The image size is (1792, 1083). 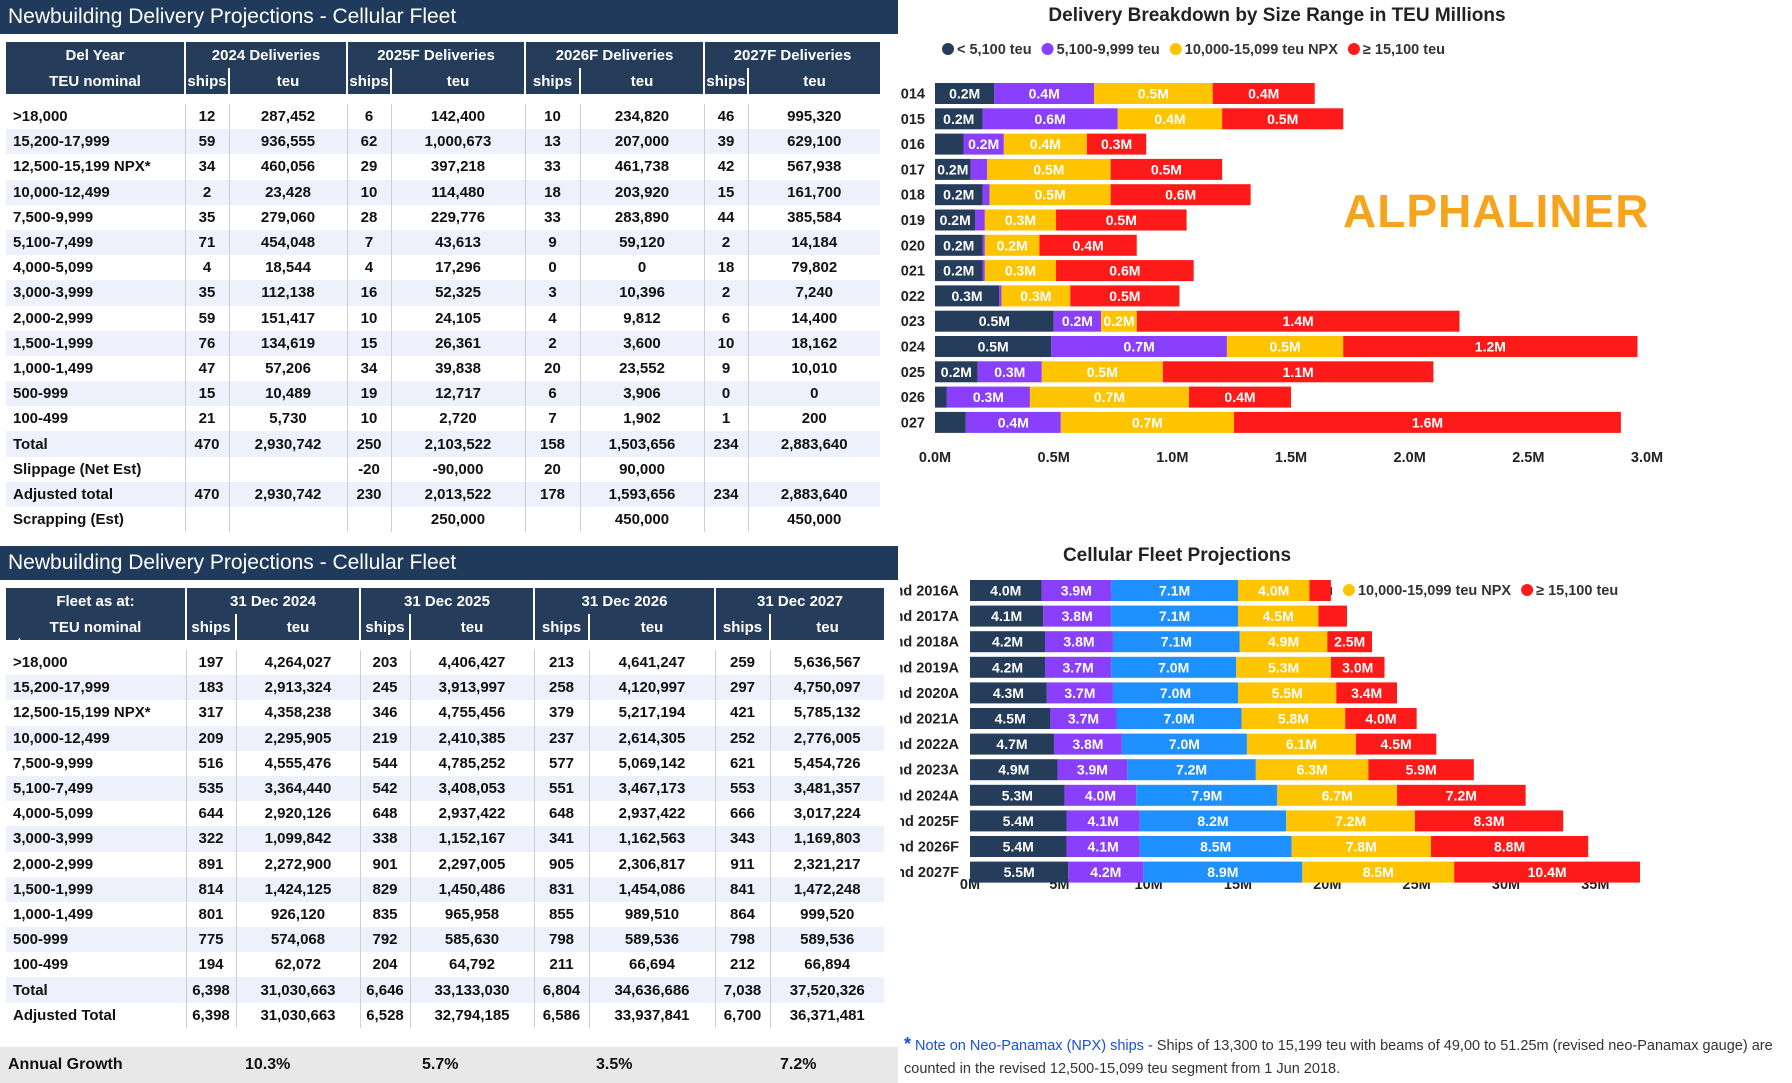 I want to click on data-label: 0.4M, so click(x=1013, y=422).